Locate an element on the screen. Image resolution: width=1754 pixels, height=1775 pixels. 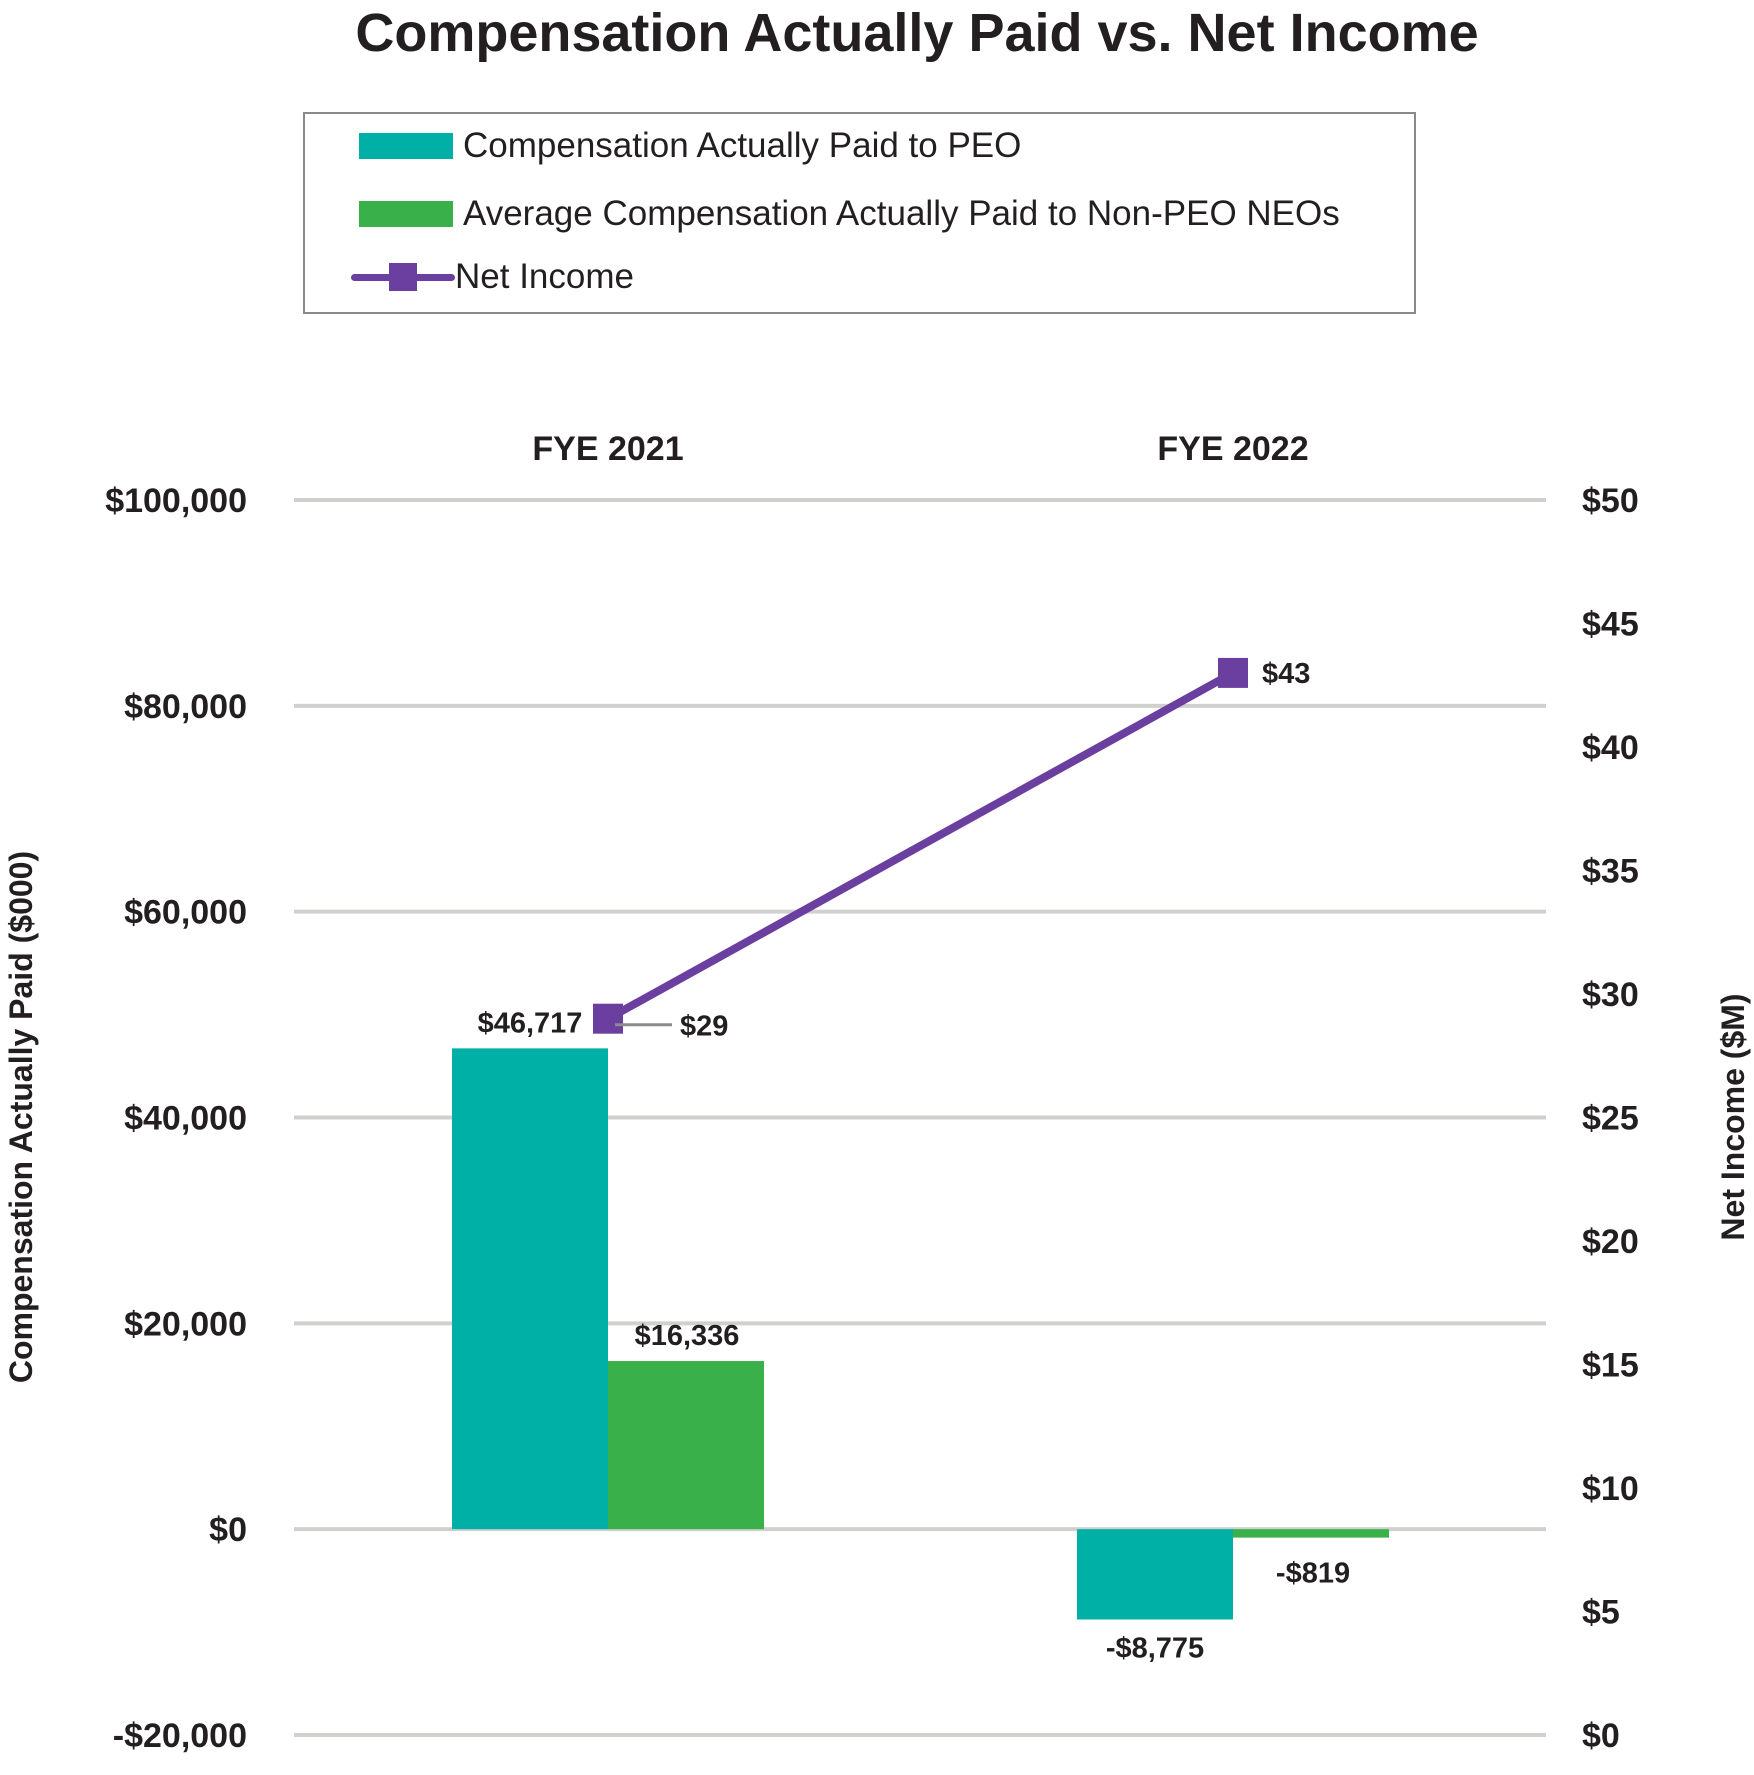
data-label: -$8,775 is located at coordinates (1155, 1648).